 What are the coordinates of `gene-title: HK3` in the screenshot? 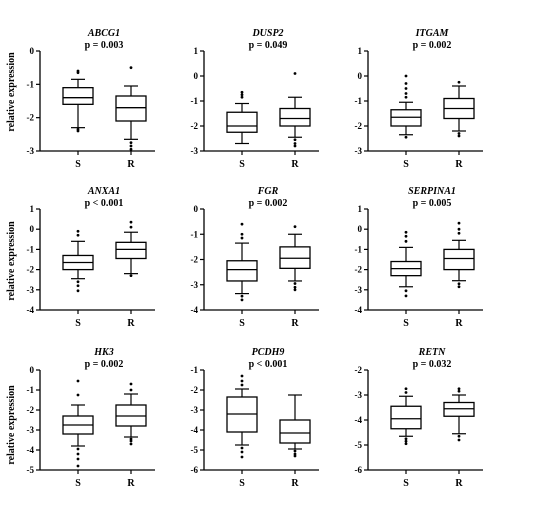 It's located at (103, 352).